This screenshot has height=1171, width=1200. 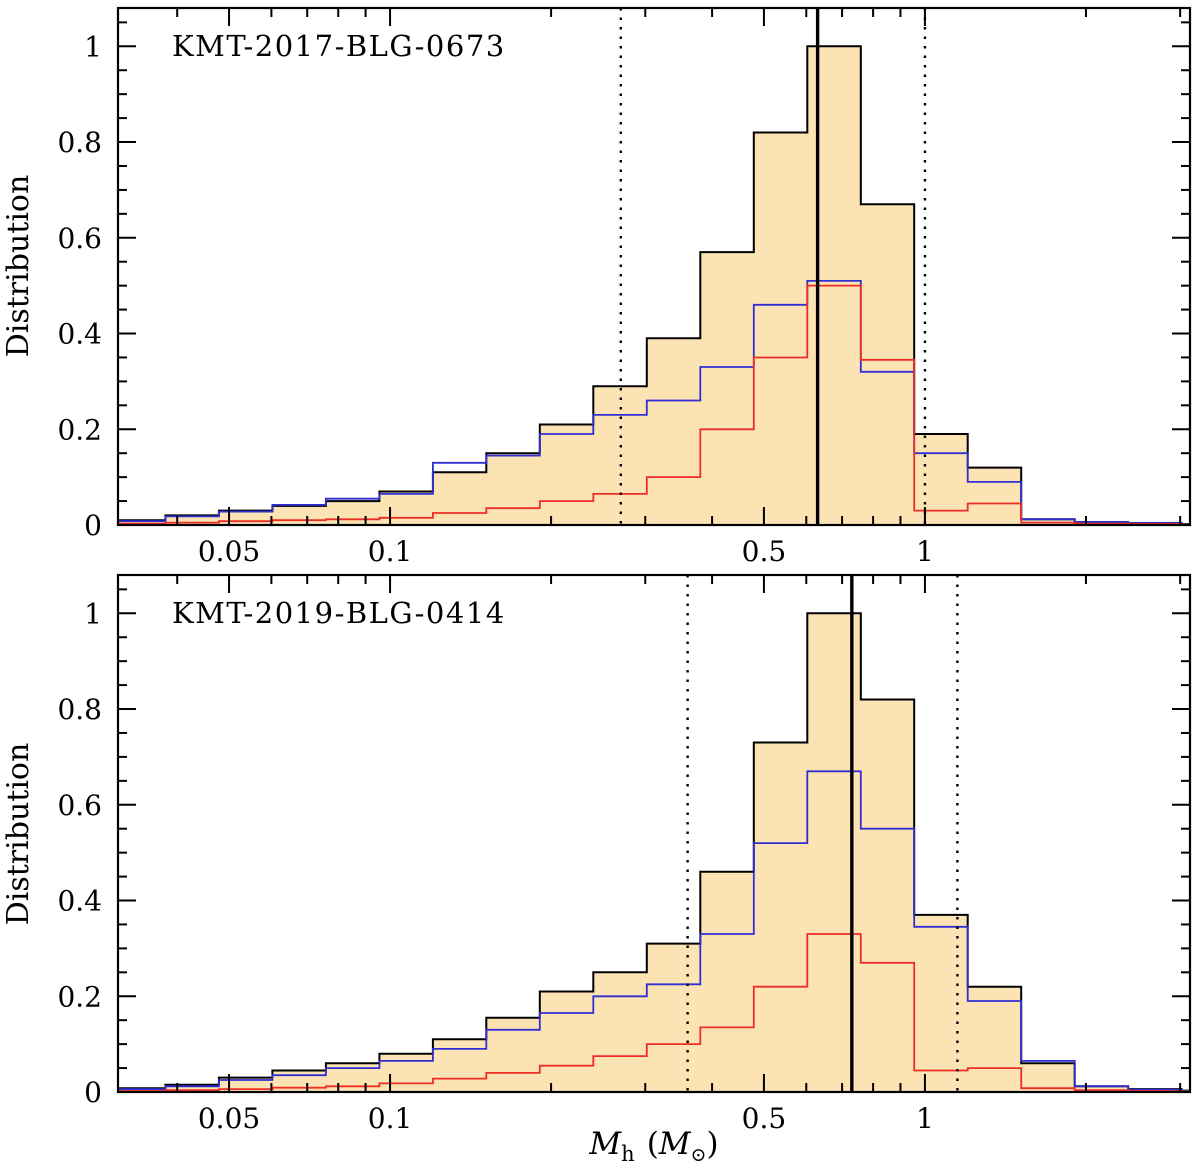 What do you see at coordinates (698, 1155) in the screenshot?
I see `sun-symbol-icon: ⊙` at bounding box center [698, 1155].